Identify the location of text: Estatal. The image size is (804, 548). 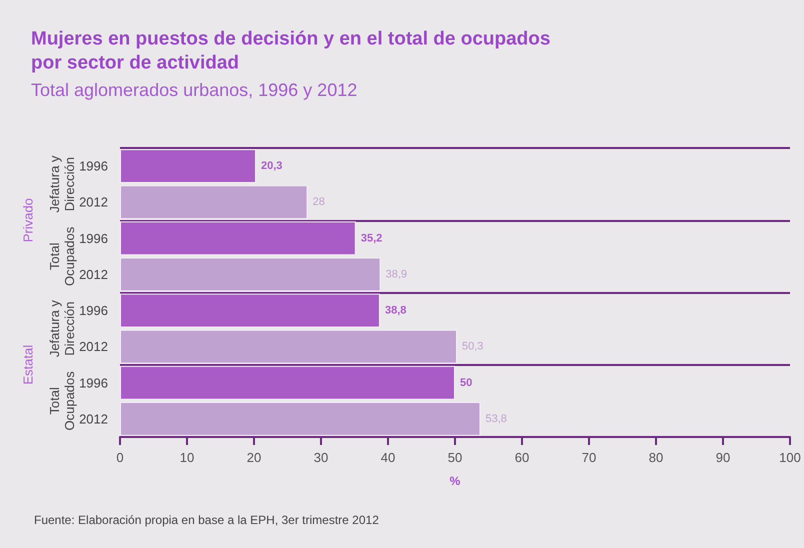
(28, 364).